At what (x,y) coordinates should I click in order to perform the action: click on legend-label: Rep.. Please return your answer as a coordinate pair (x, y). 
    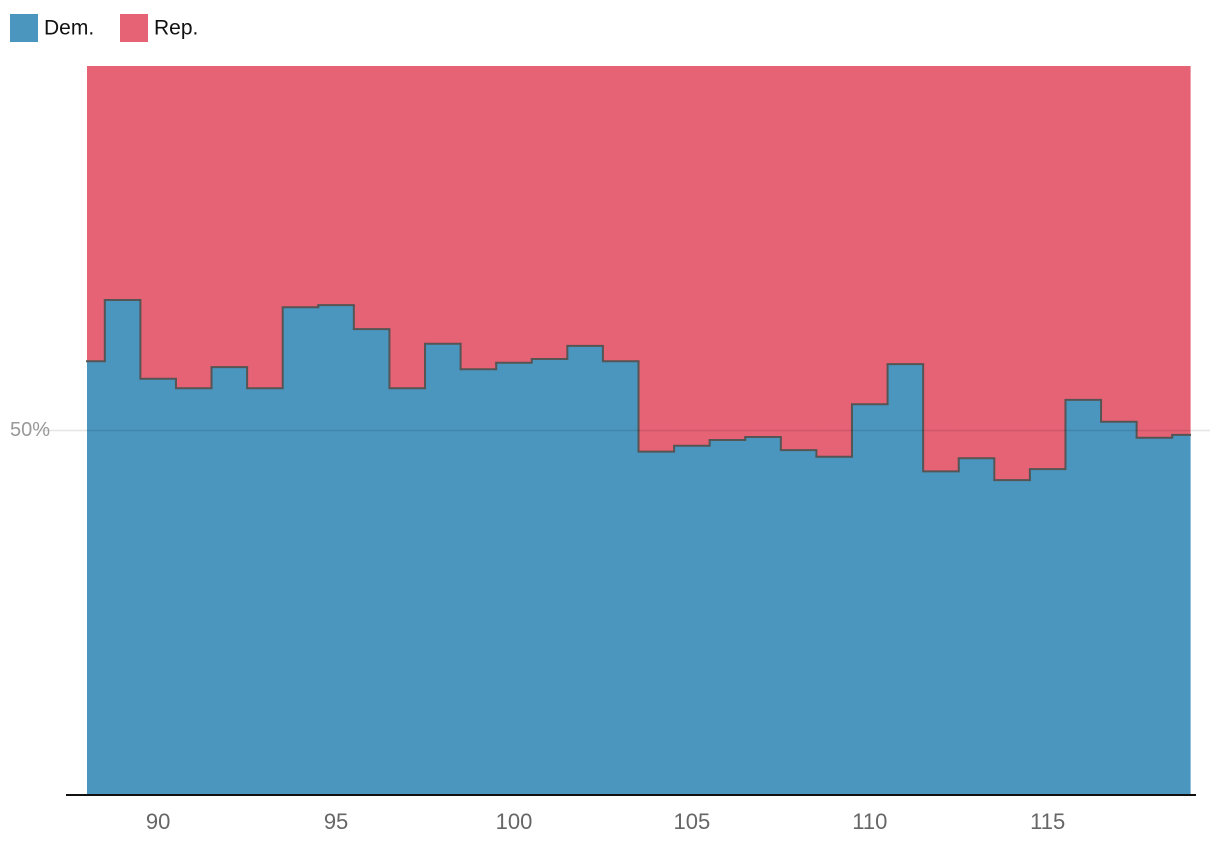
    Looking at the image, I should click on (176, 28).